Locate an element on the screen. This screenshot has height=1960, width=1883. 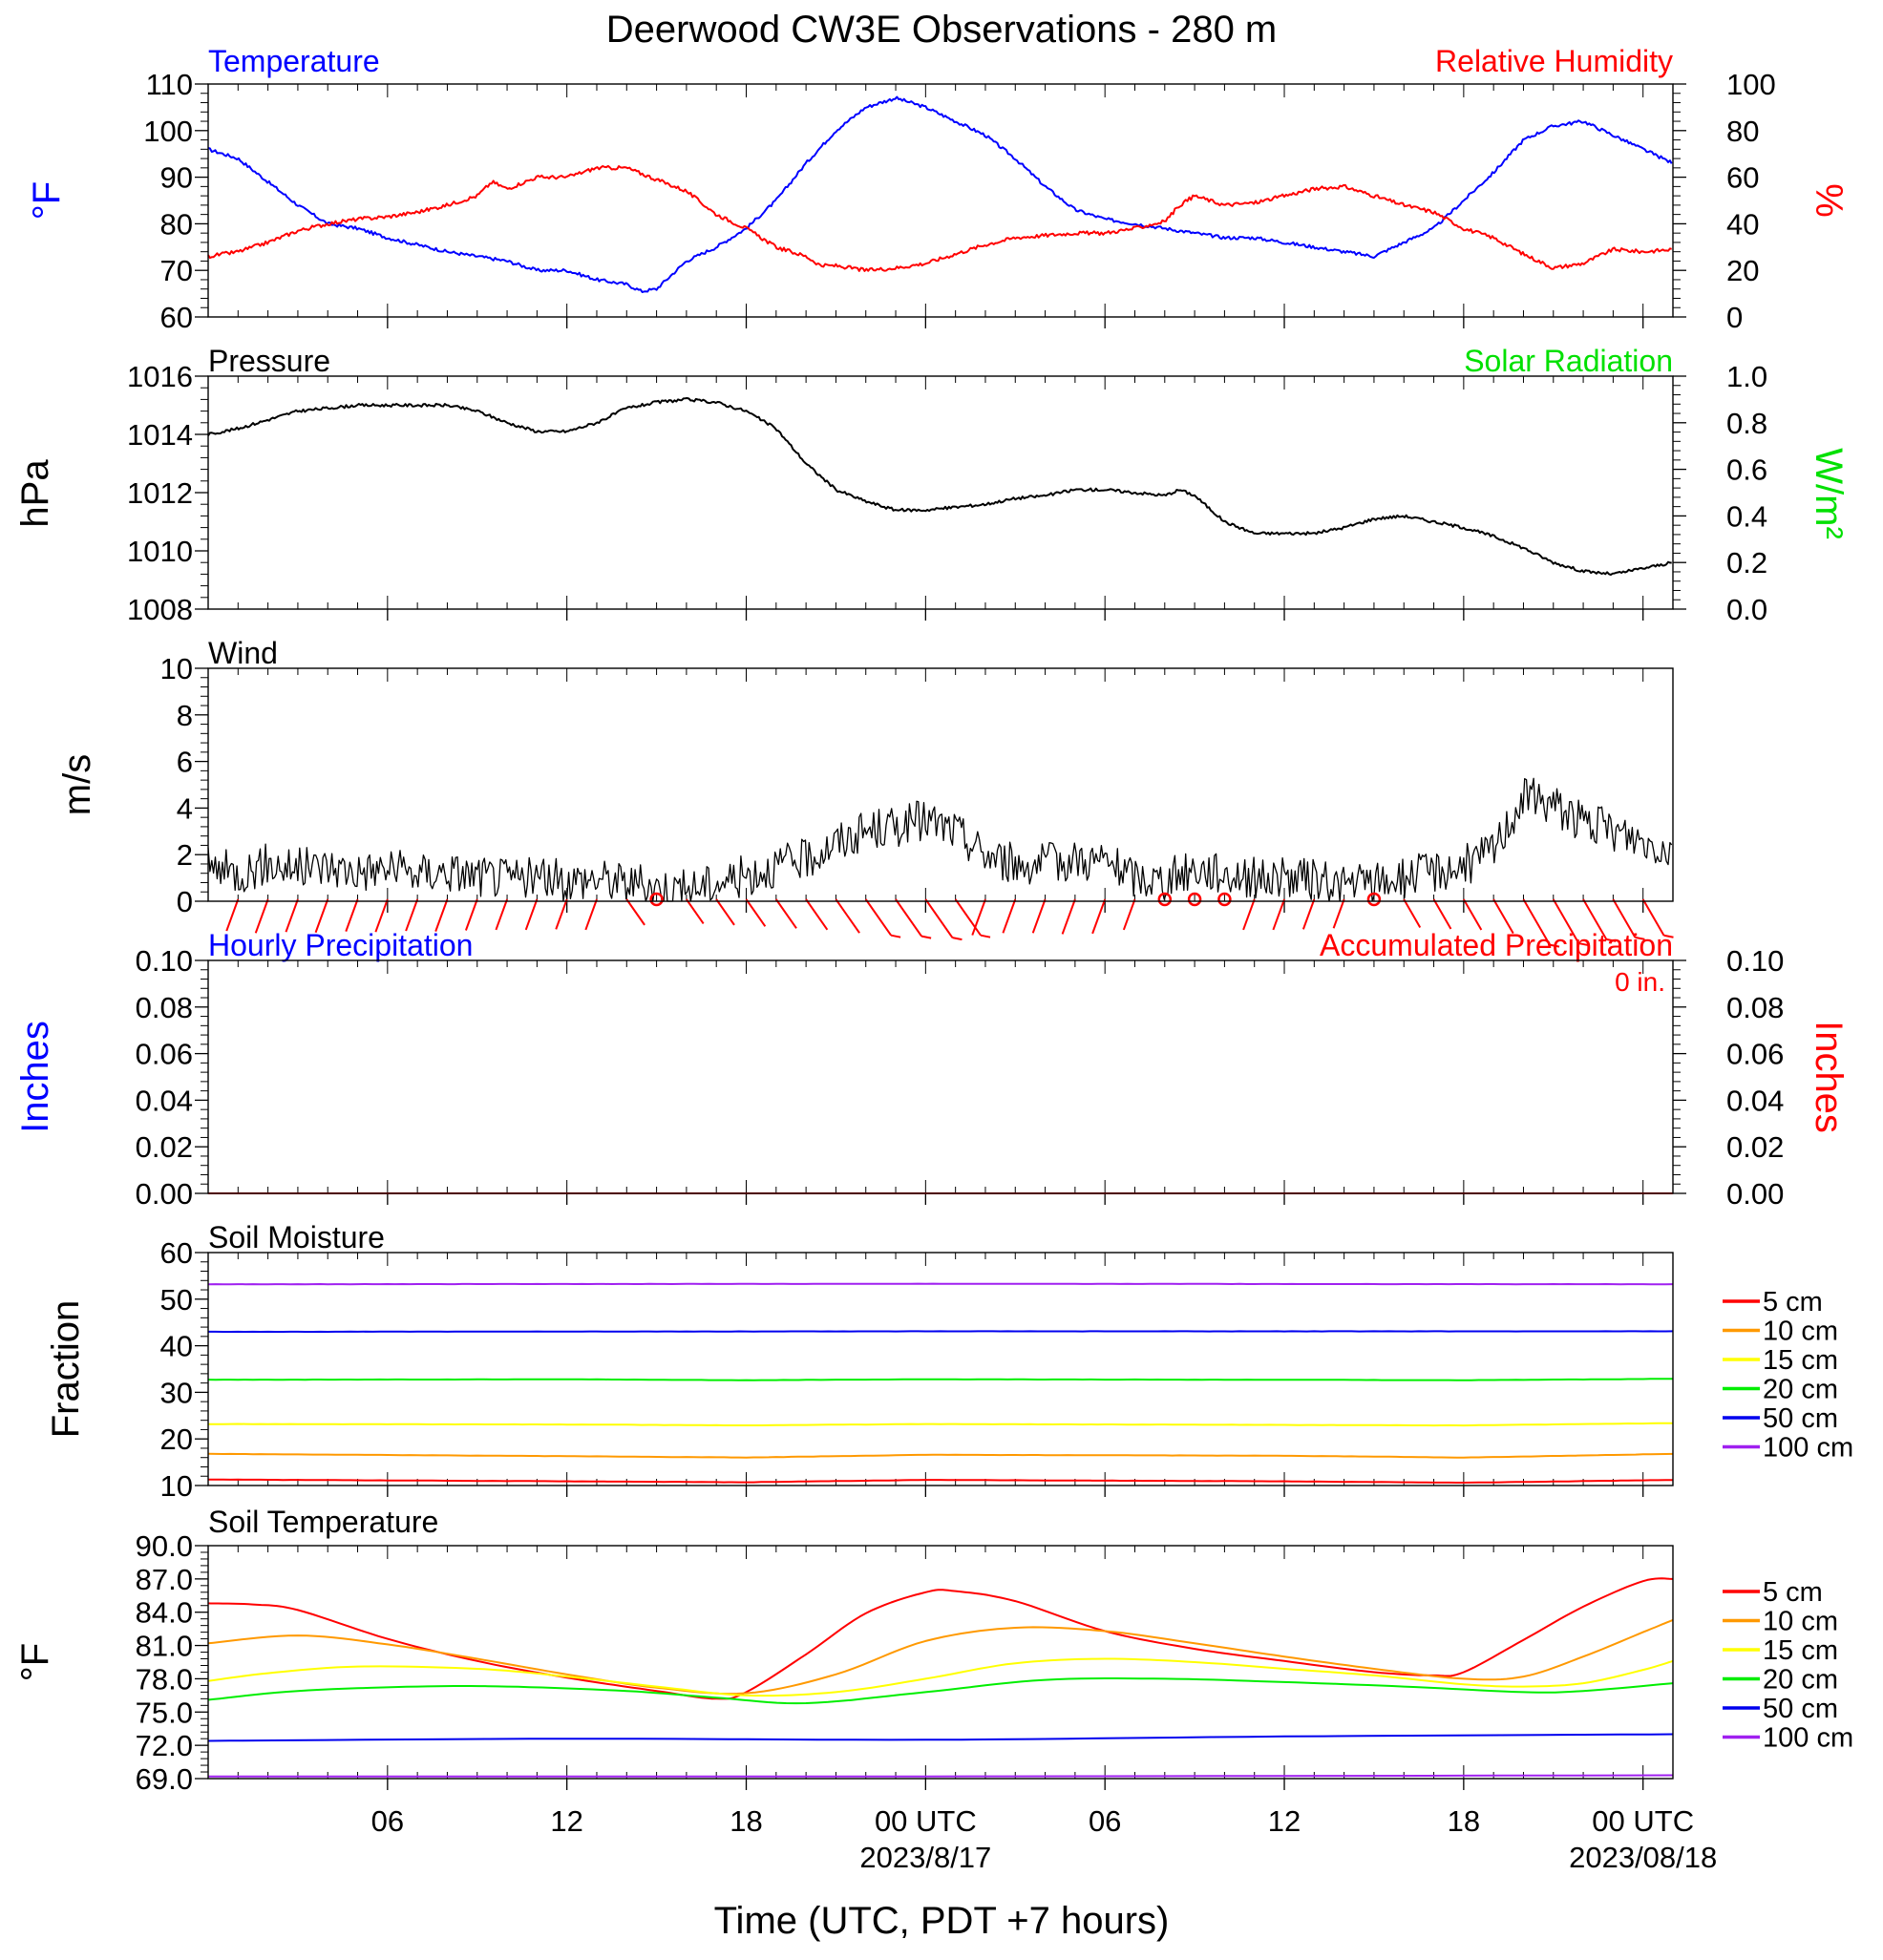
wind-frame is located at coordinates (940, 784).